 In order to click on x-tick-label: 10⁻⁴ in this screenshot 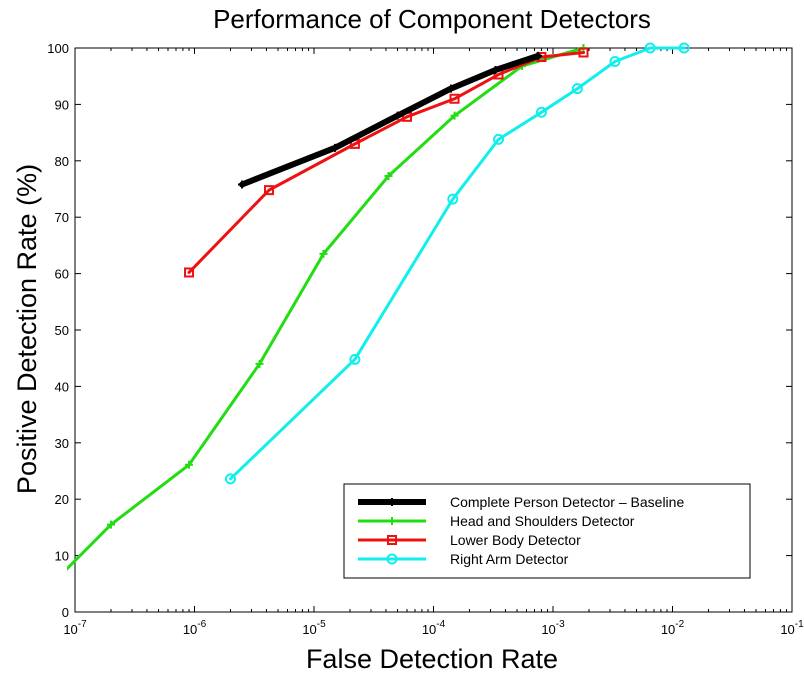, I will do `click(434, 628)`.